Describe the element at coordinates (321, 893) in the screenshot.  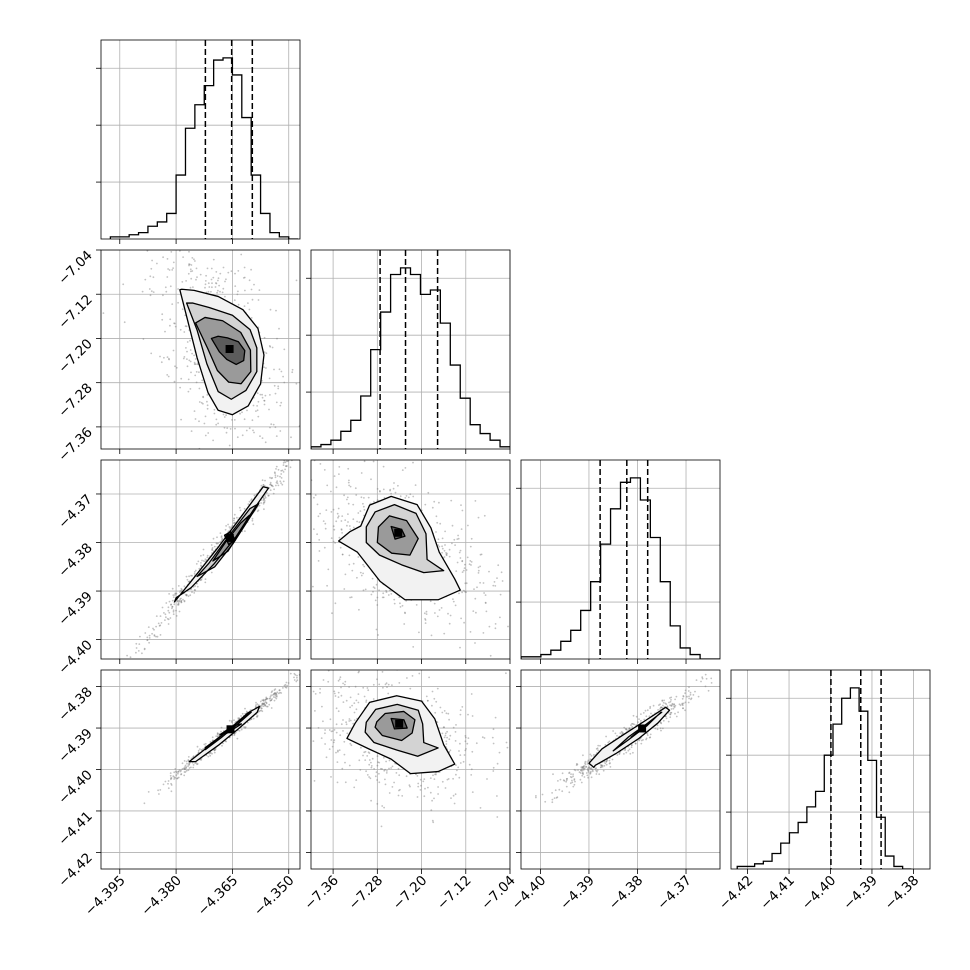
I see `x-tick-label: −7.36` at that location.